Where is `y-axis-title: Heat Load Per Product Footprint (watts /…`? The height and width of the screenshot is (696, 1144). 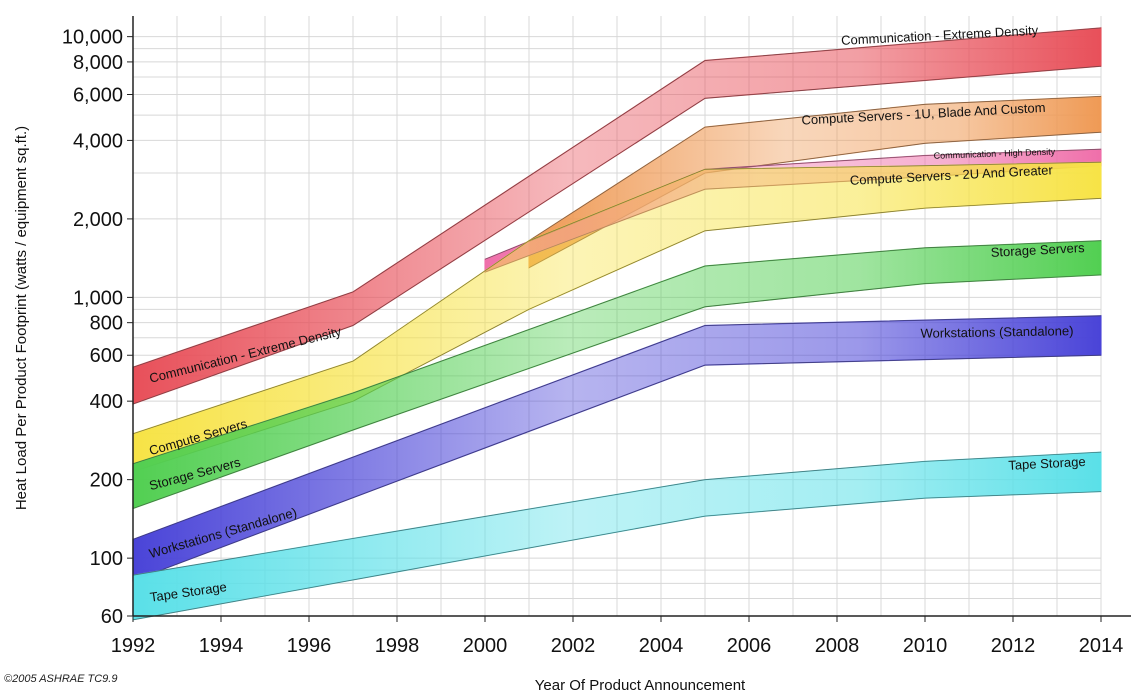 y-axis-title: Heat Load Per Product Footprint (watts /… is located at coordinates (21, 318).